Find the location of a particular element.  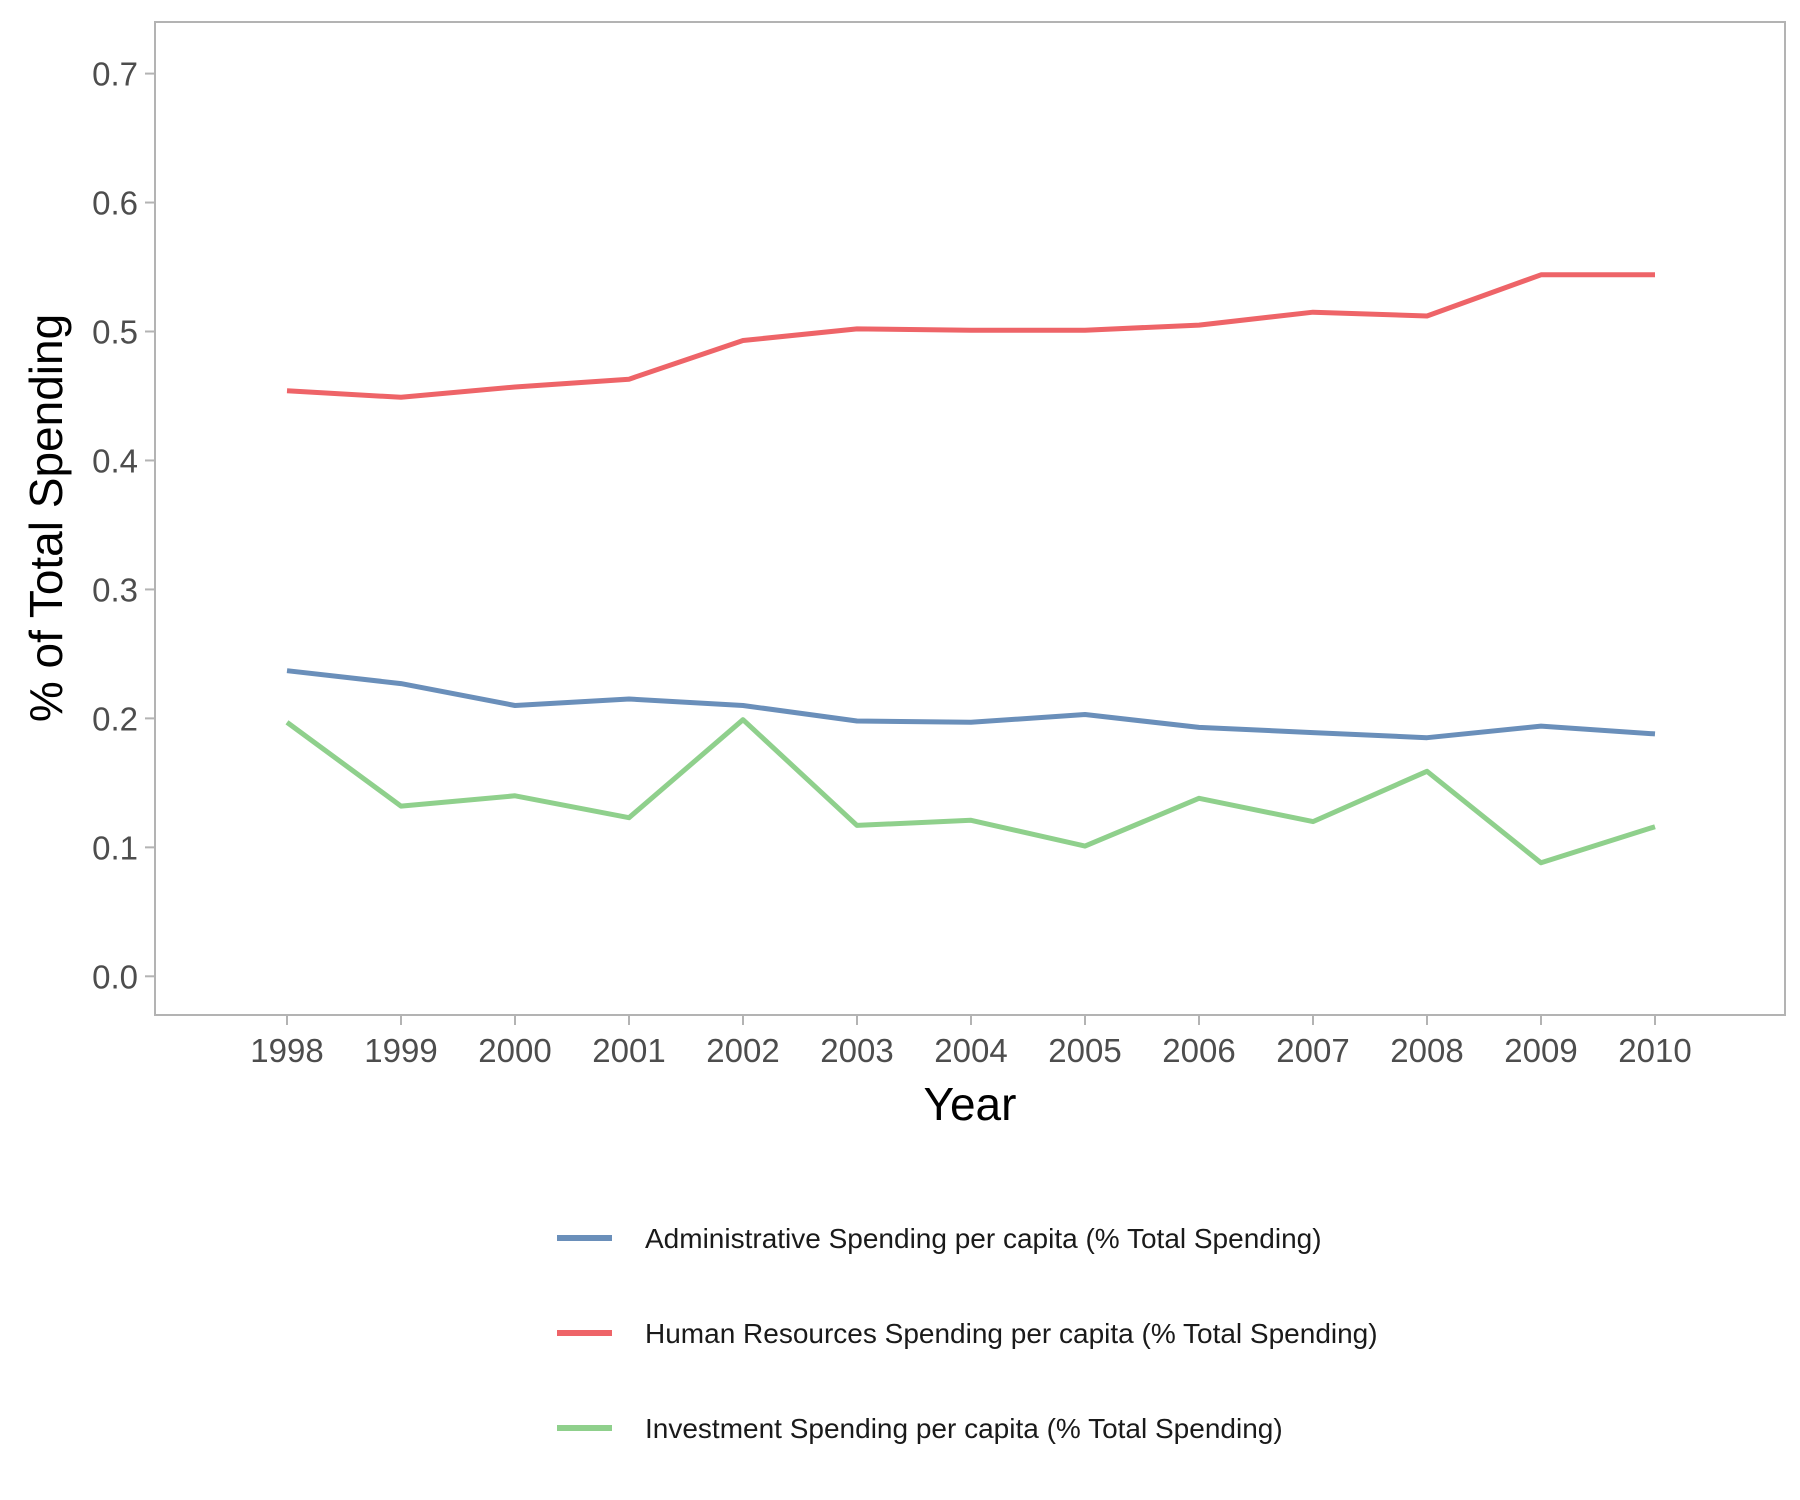

y-axis: 0.0 0.1 0.2 0.3 0.4 0.5 0.6 0.7 is located at coordinates (123, 525).